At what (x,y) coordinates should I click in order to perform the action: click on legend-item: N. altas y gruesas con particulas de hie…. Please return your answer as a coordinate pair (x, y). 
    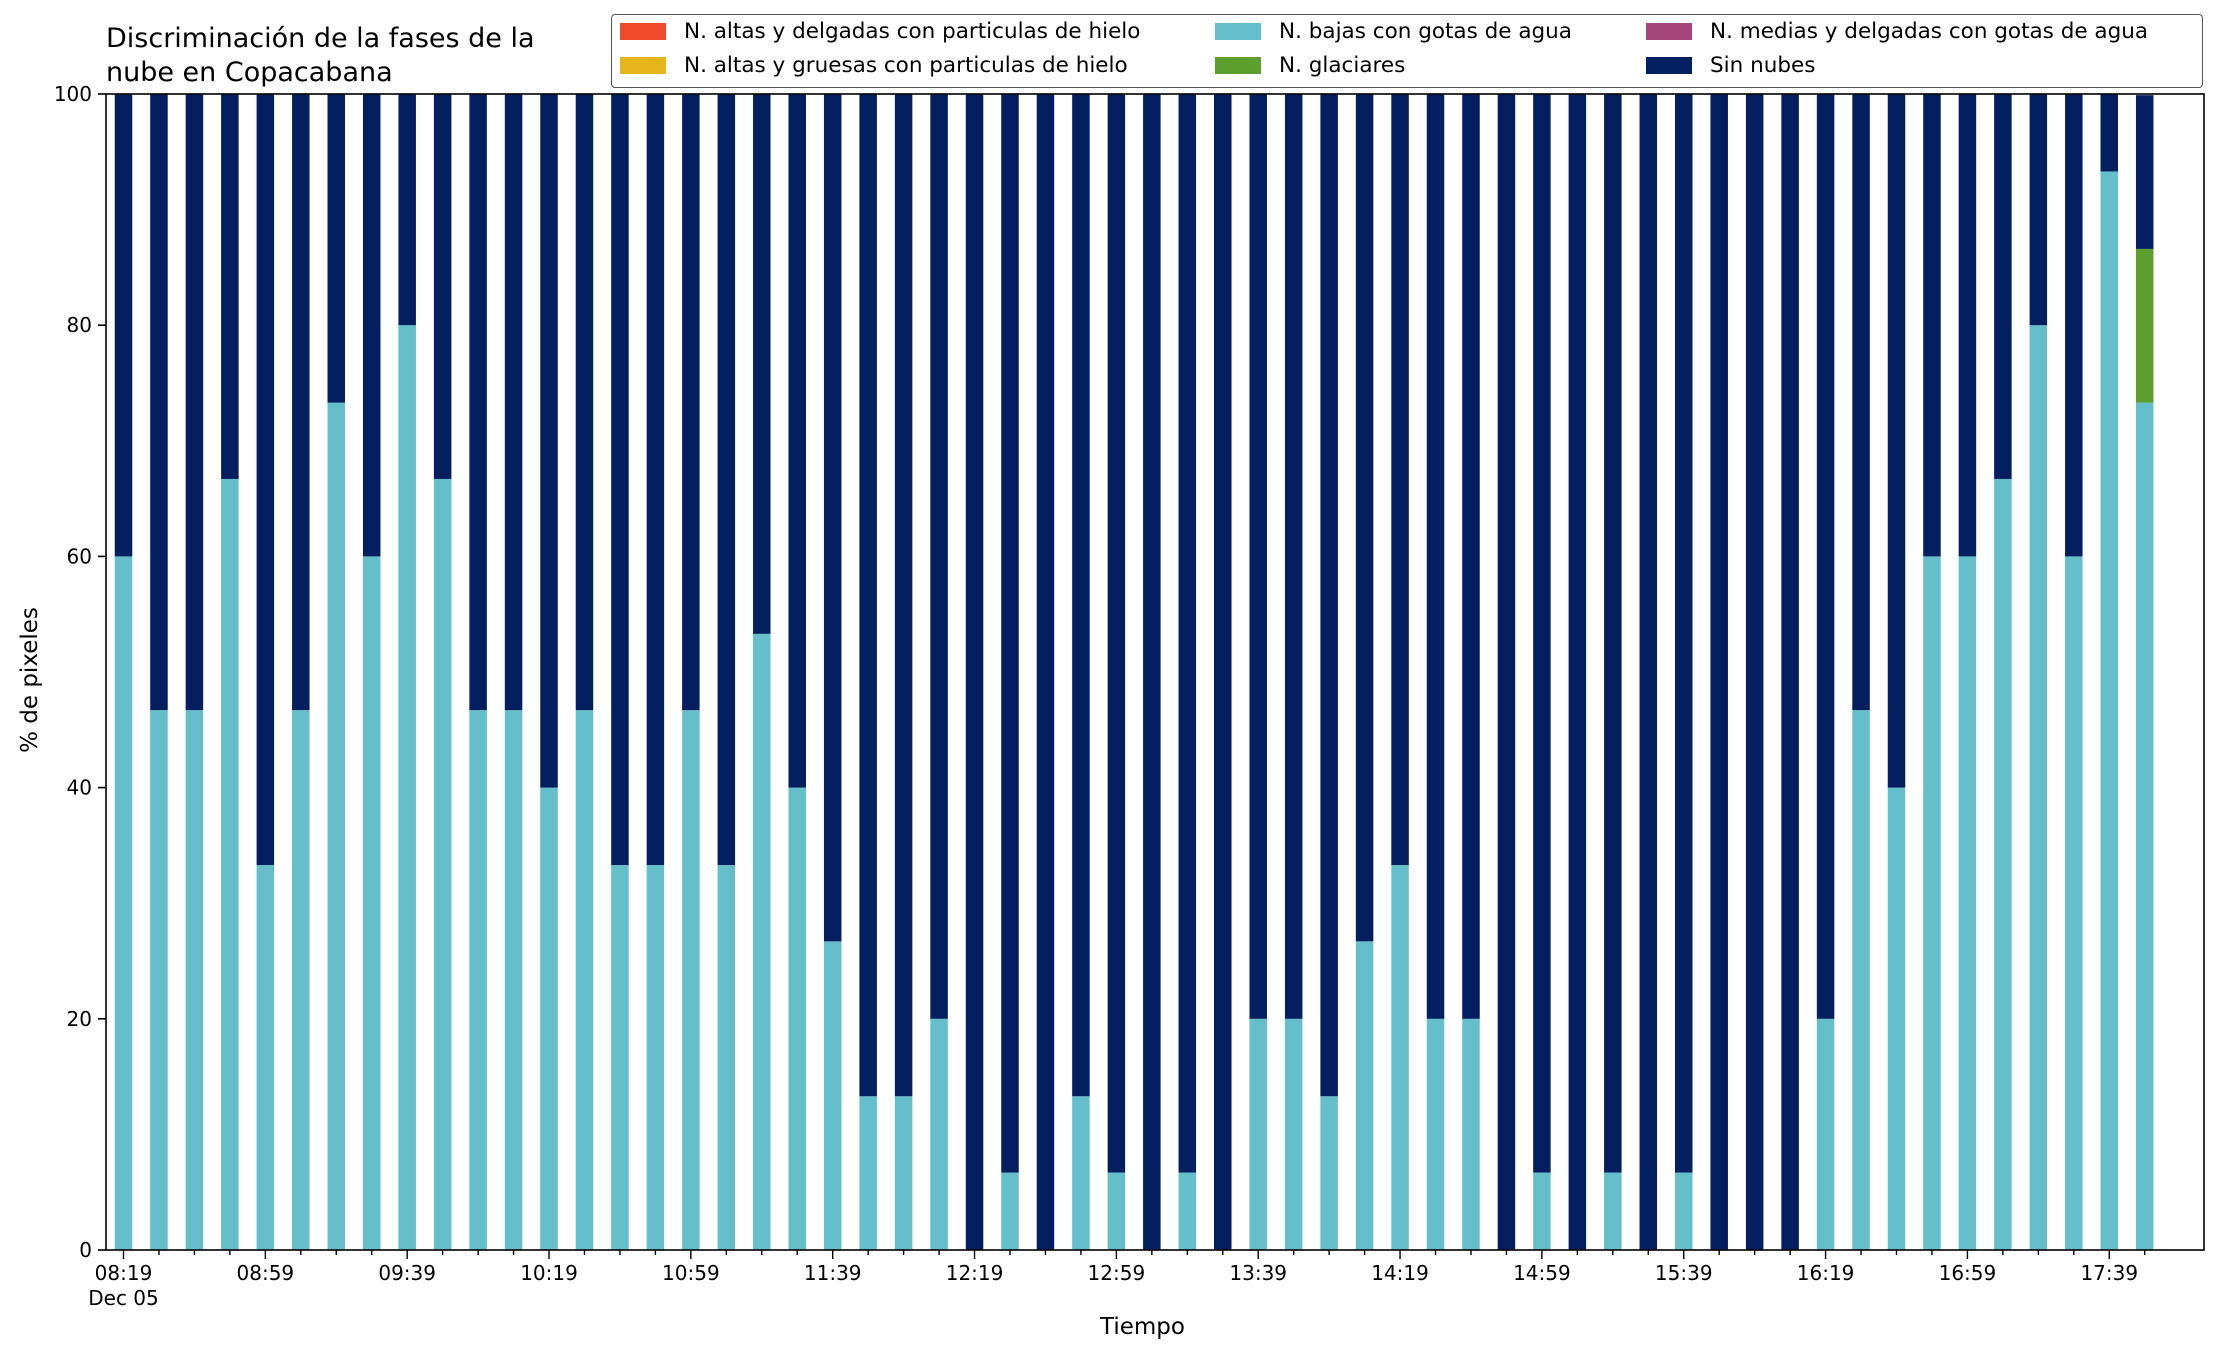
    Looking at the image, I should click on (874, 65).